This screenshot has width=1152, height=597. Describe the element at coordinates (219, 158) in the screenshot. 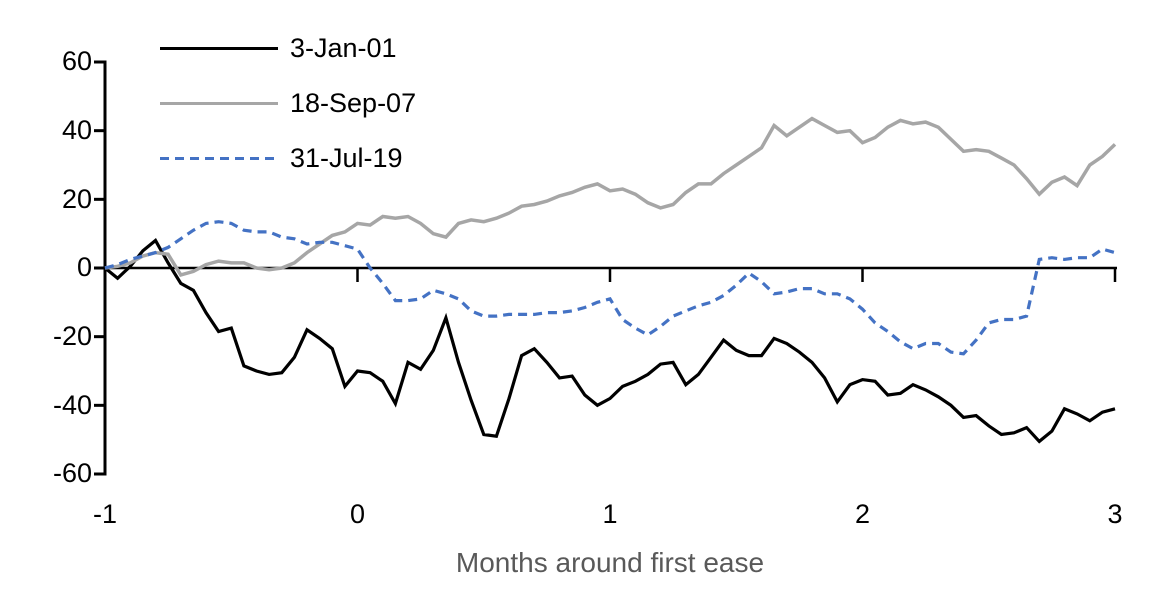

I see `legend-line-swatch-dashed-blue` at that location.